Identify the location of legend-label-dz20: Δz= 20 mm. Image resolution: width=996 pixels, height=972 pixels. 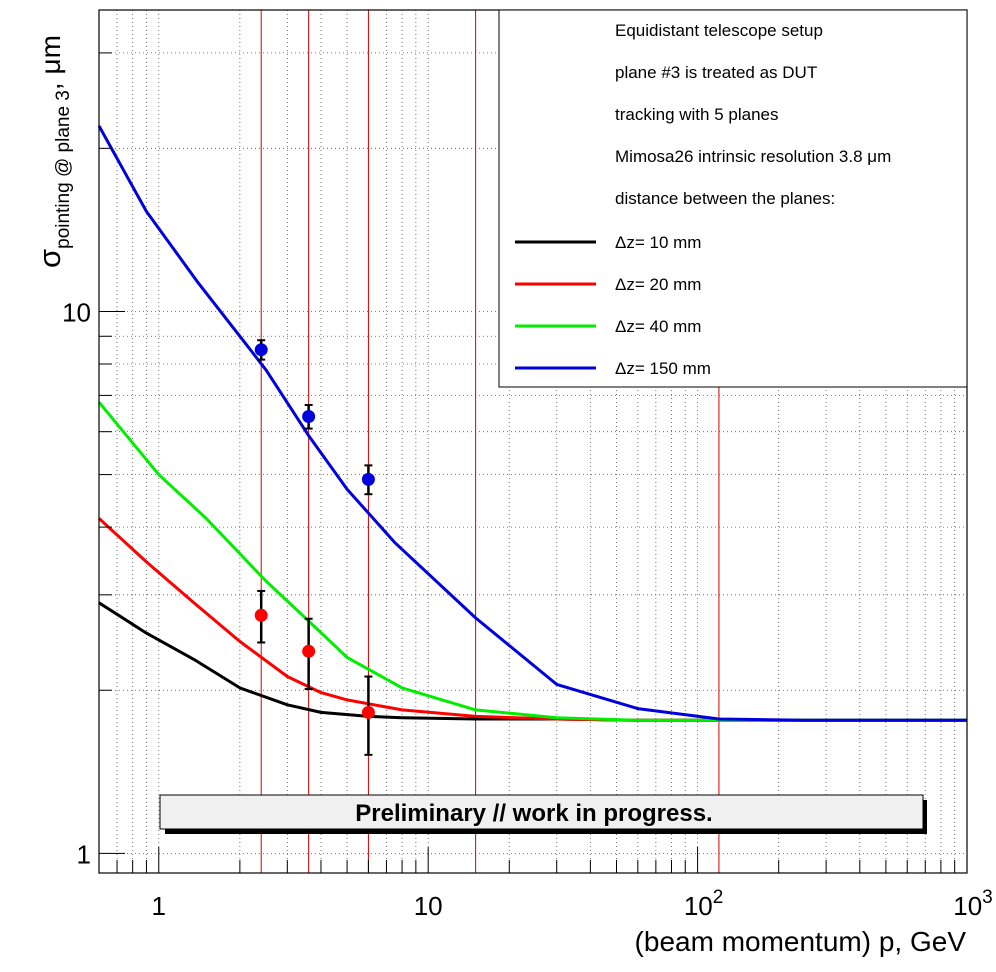
(658, 284).